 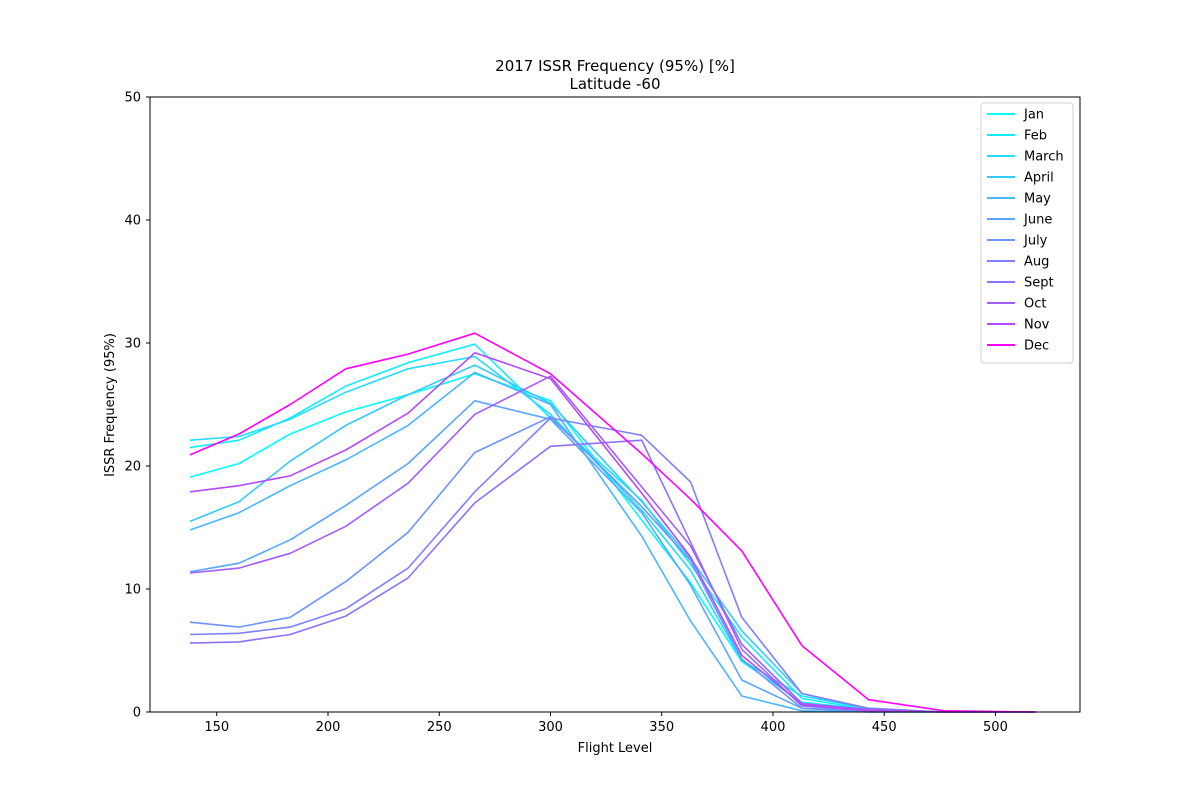 I want to click on x-tick-label: 200, so click(x=328, y=727).